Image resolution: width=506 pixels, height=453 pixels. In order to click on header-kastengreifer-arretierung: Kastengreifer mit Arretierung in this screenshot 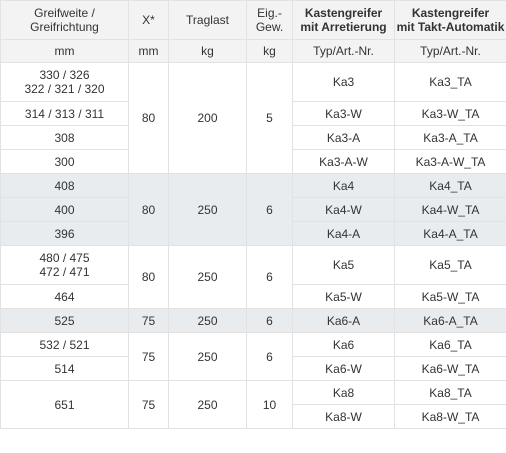, I will do `click(343, 20)`.